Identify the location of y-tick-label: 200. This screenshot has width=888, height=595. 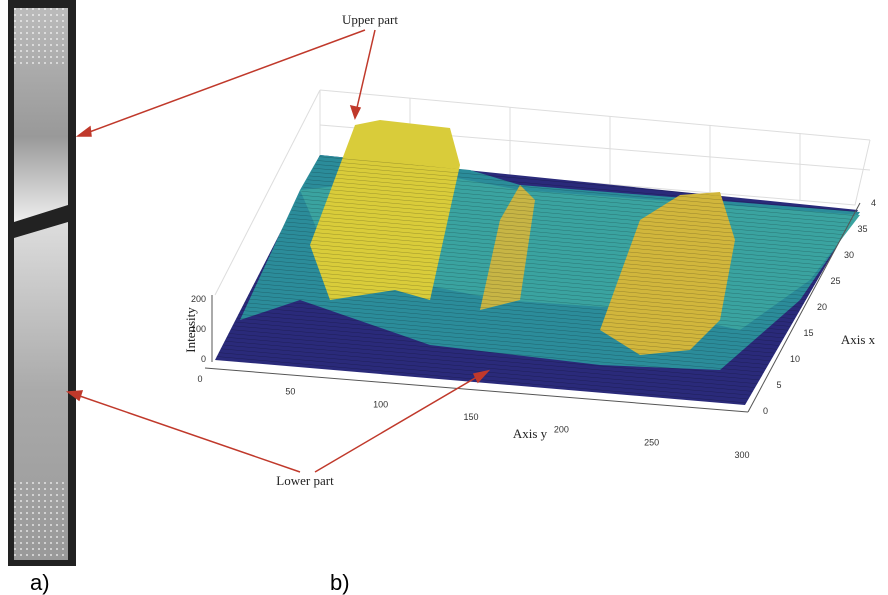
(561, 430).